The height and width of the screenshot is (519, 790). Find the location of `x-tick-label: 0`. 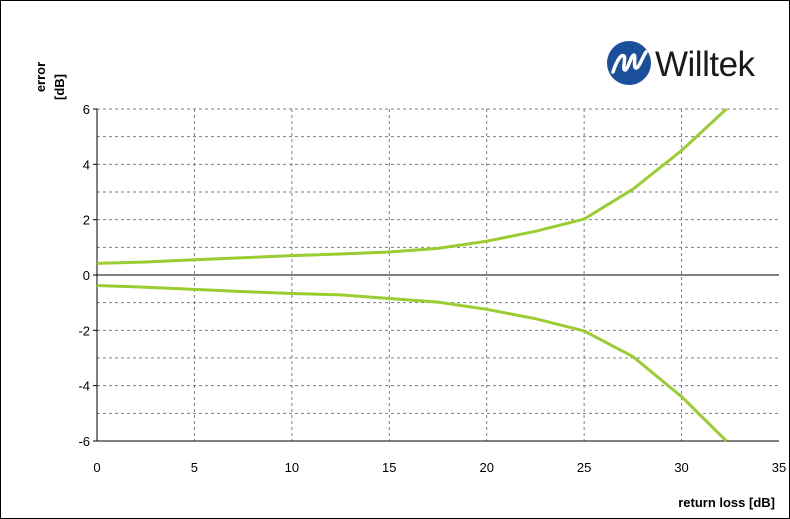

x-tick-label: 0 is located at coordinates (96, 467).